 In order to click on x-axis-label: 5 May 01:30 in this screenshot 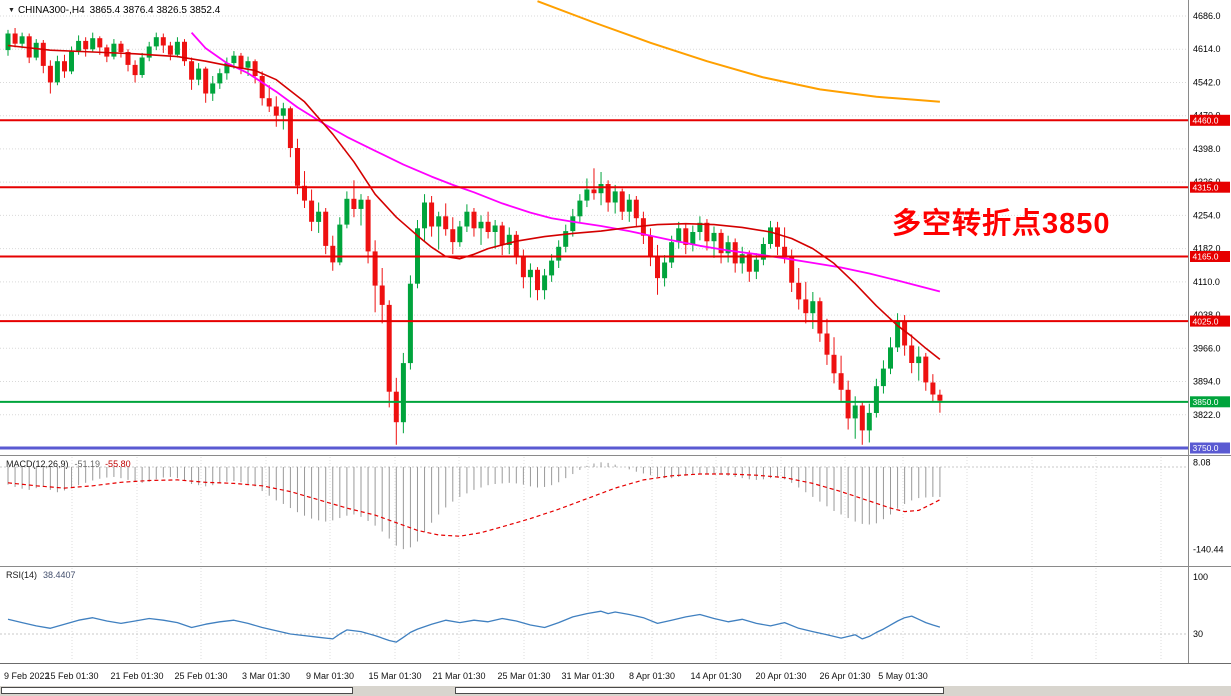, I will do `click(903, 676)`.